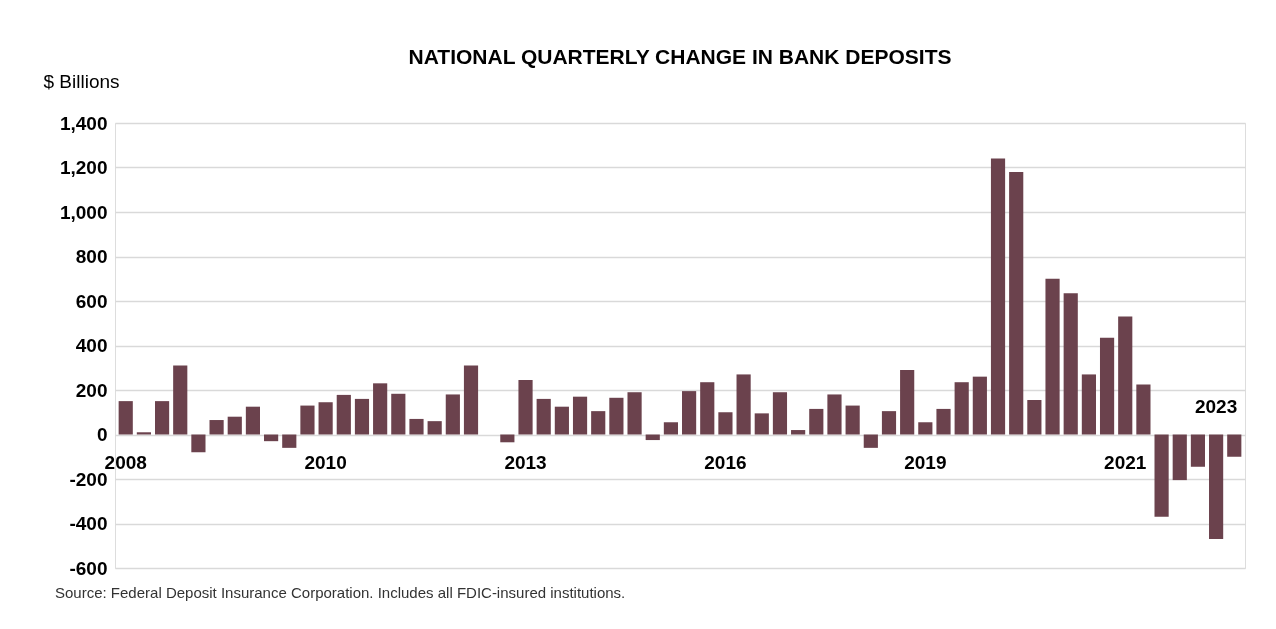  I want to click on y-tick-label: 0, so click(102, 434).